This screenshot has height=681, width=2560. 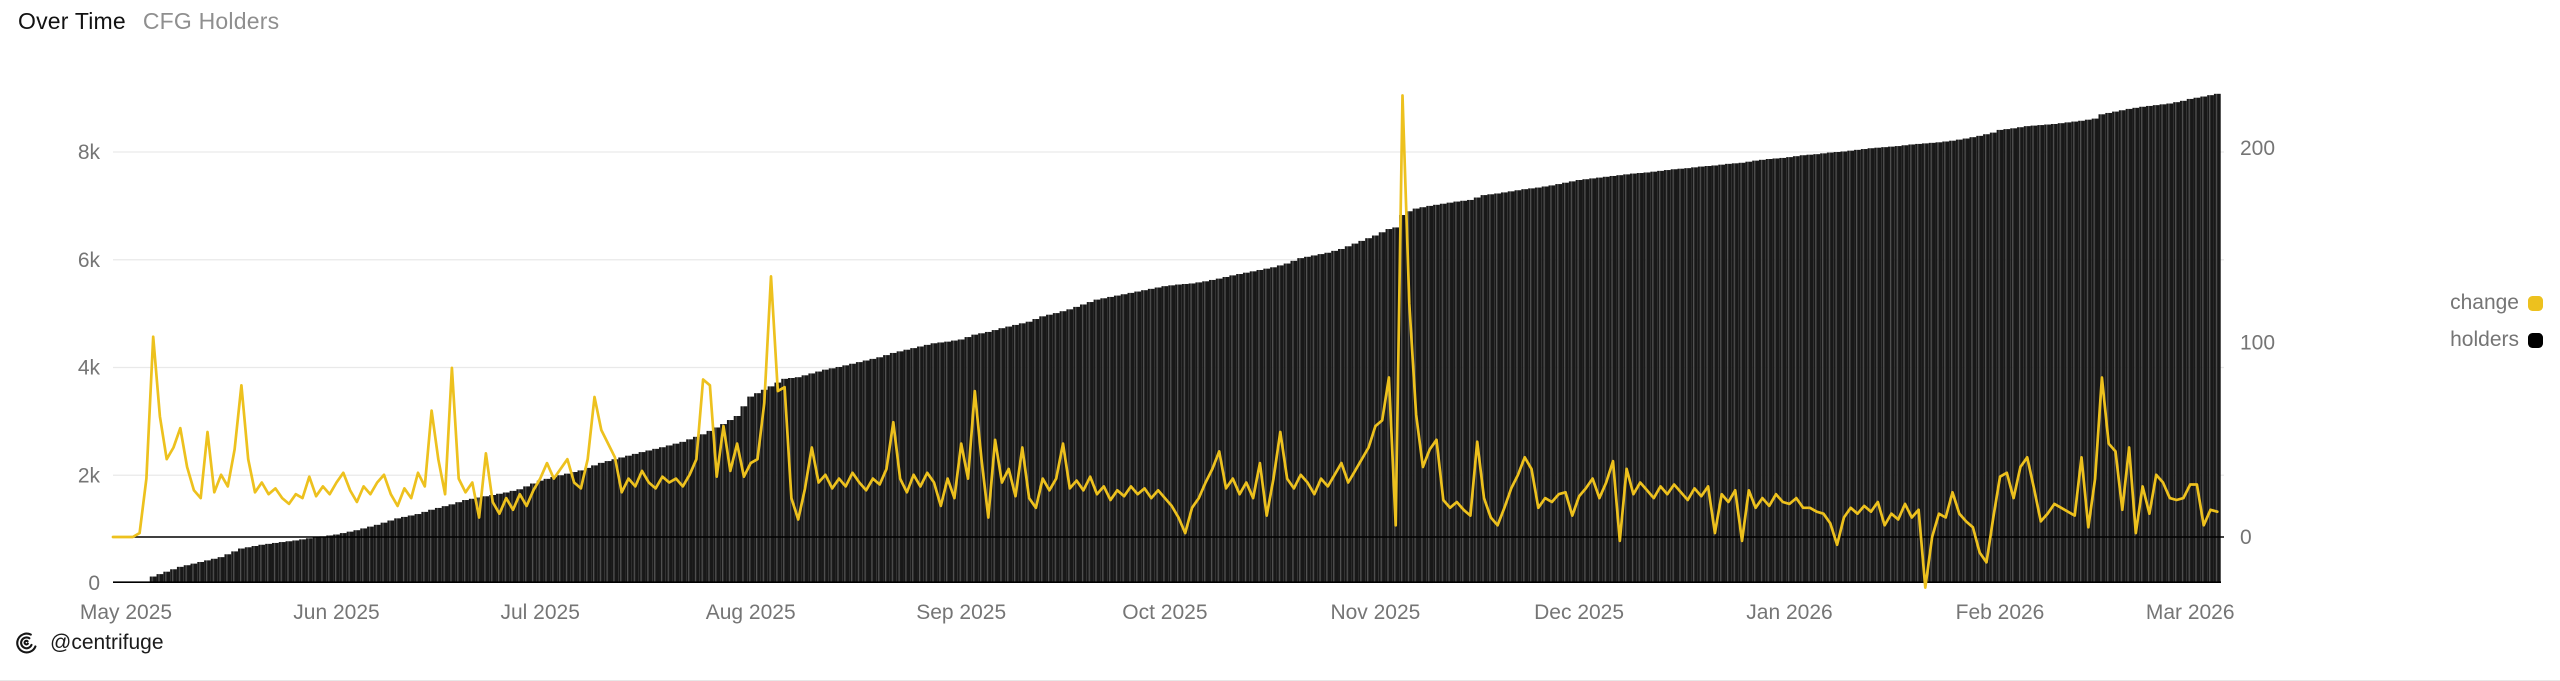 What do you see at coordinates (2535, 340) in the screenshot?
I see `legend-swatch-holders-icon` at bounding box center [2535, 340].